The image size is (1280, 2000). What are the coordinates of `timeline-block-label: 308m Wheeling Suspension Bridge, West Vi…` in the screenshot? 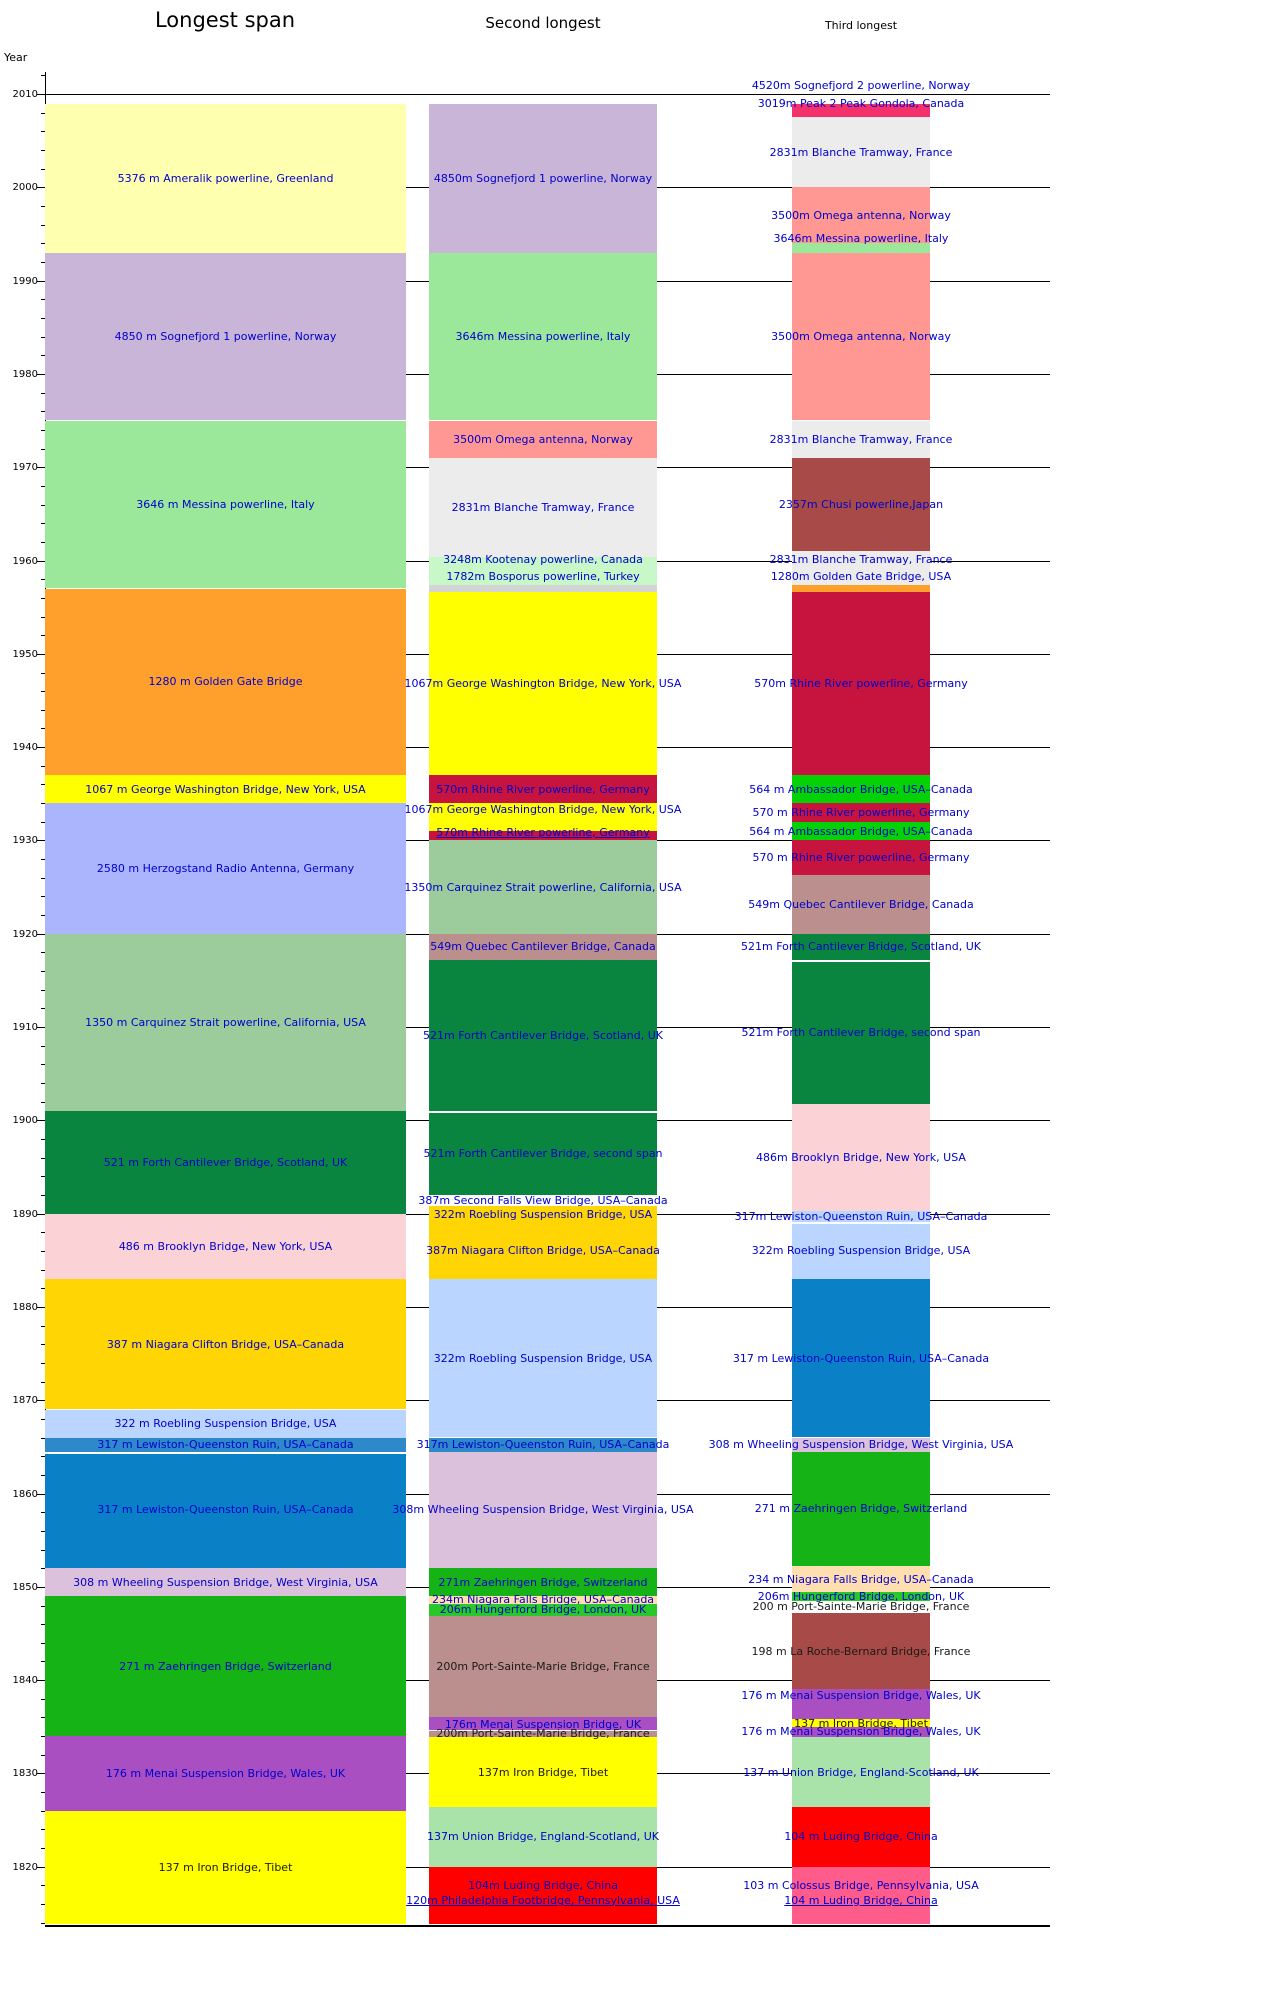 It's located at (543, 1510).